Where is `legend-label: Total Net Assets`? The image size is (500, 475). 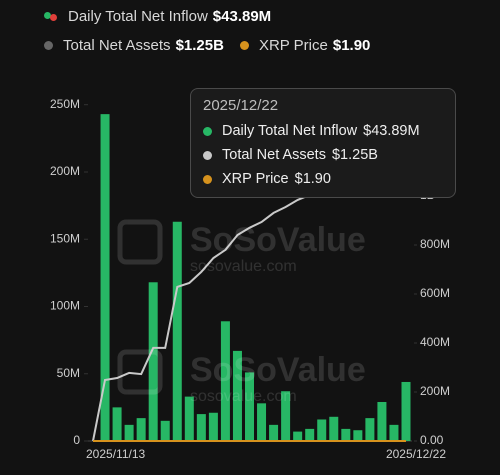 legend-label: Total Net Assets is located at coordinates (117, 45).